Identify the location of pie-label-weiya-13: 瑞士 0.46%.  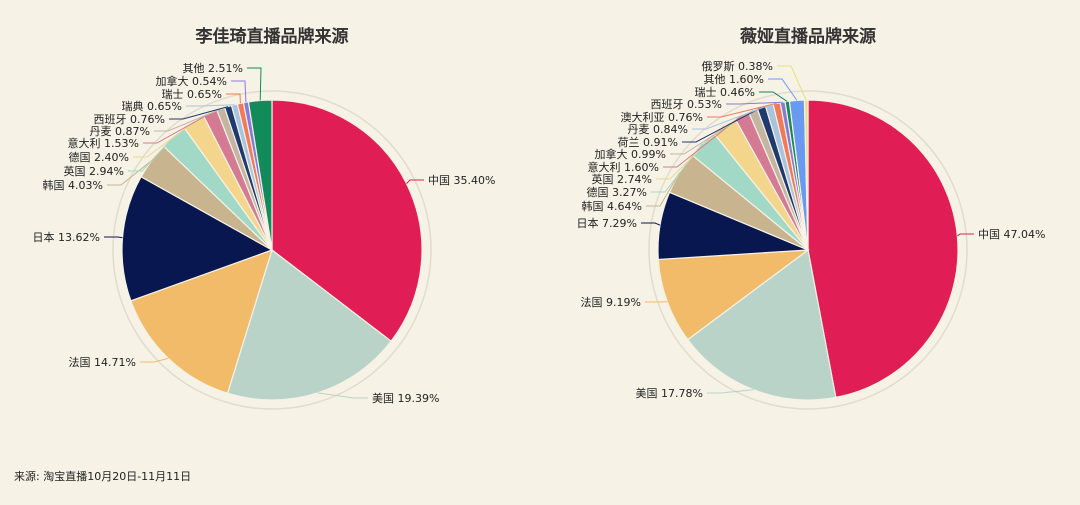
(725, 92).